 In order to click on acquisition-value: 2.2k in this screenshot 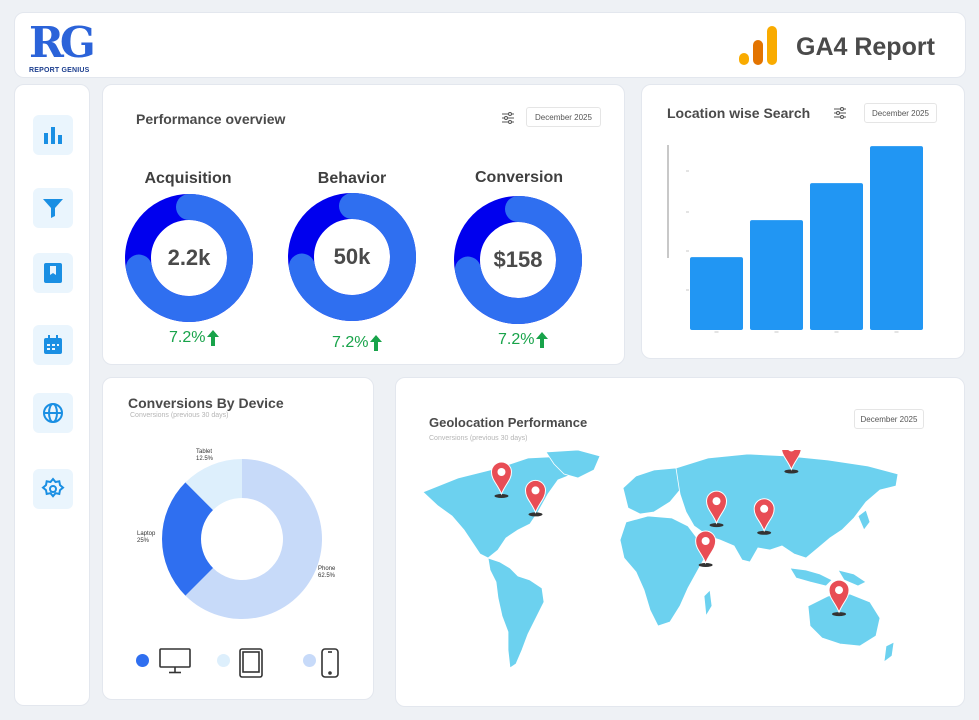, I will do `click(189, 257)`.